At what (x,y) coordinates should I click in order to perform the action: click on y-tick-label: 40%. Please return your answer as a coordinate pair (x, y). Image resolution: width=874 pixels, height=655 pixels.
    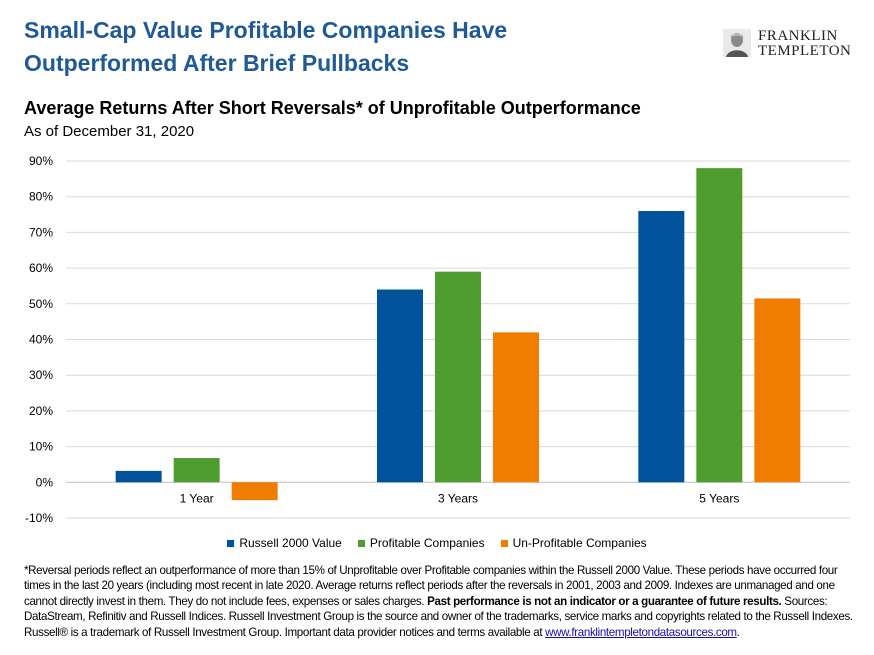
    Looking at the image, I should click on (41, 340).